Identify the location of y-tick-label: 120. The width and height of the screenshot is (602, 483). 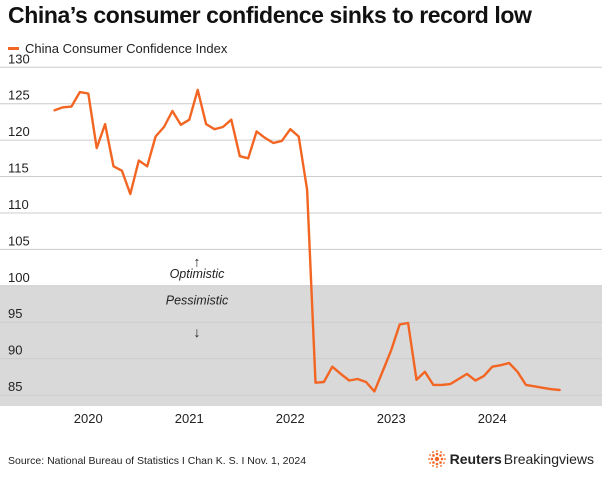
(19, 131).